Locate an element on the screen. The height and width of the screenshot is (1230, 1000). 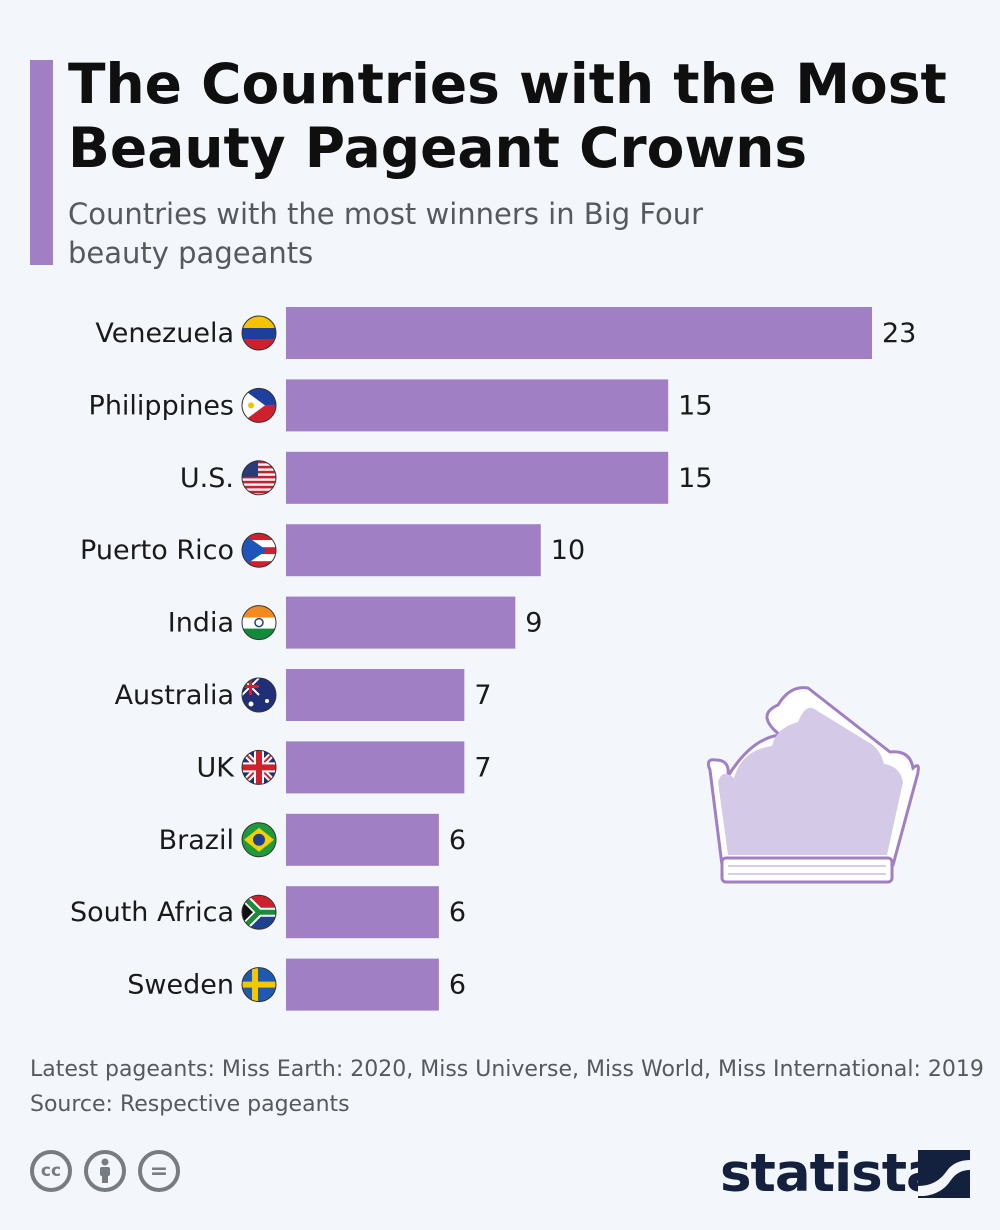
value-label: 23 is located at coordinates (899, 333).